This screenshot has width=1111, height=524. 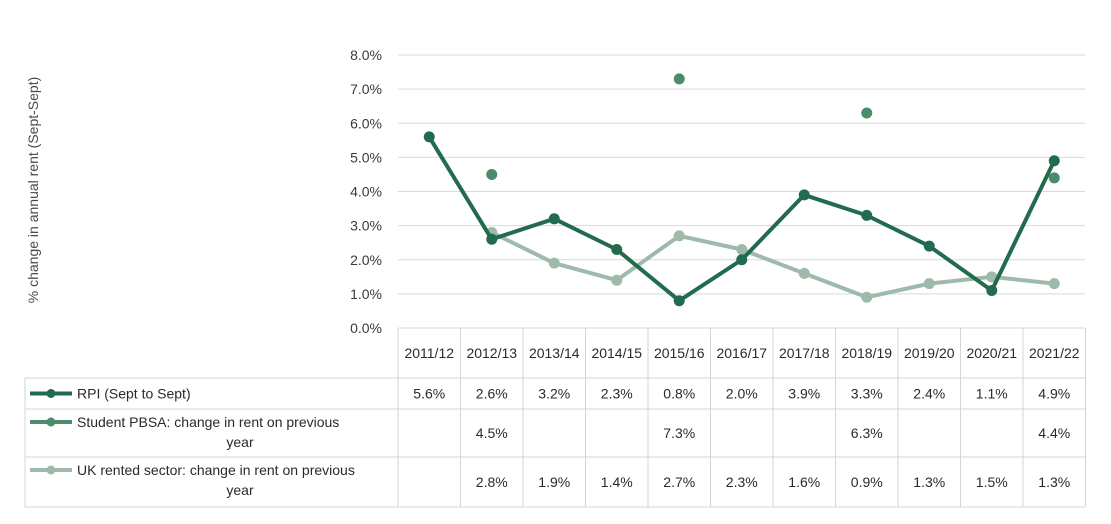 What do you see at coordinates (804, 482) in the screenshot?
I see `table-cell-value: 1.6%` at bounding box center [804, 482].